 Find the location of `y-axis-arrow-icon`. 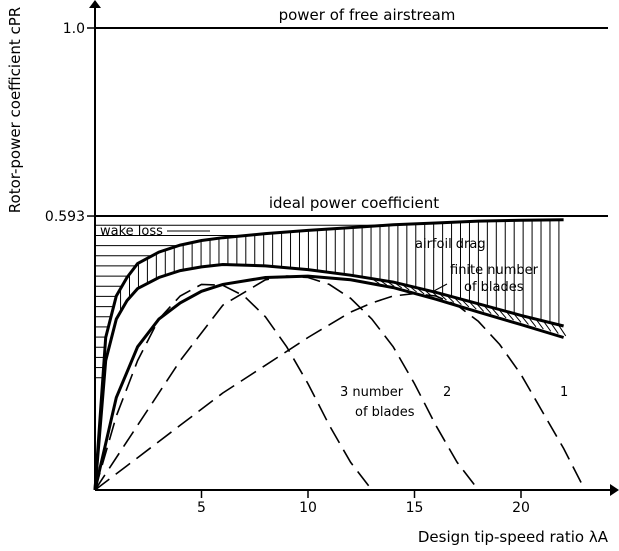

y-axis-arrow-icon is located at coordinates (95, 4).